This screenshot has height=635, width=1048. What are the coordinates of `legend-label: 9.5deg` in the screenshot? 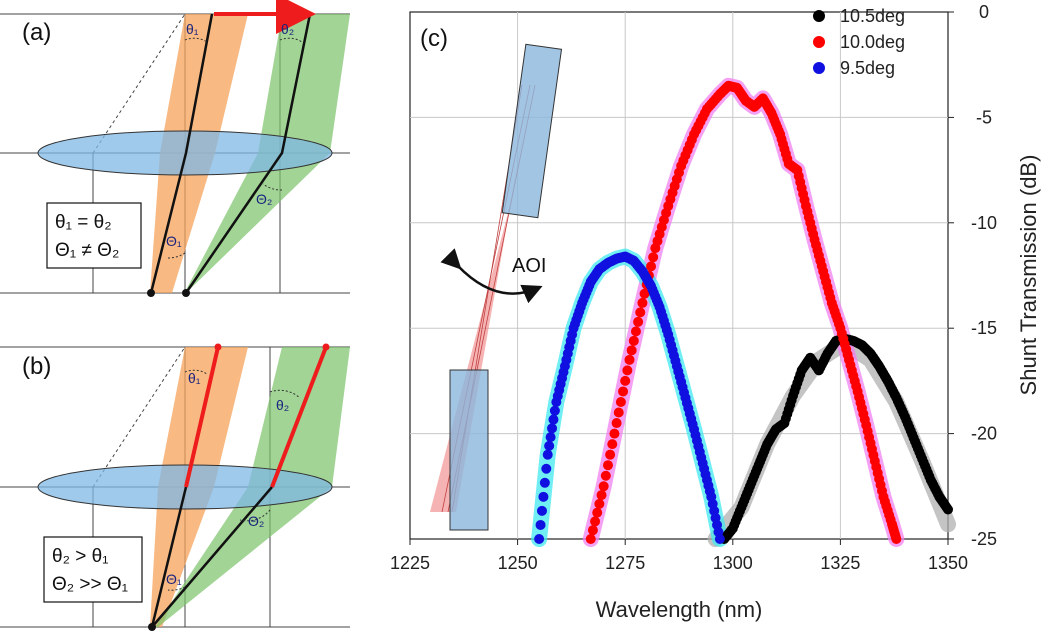 It's located at (867, 68).